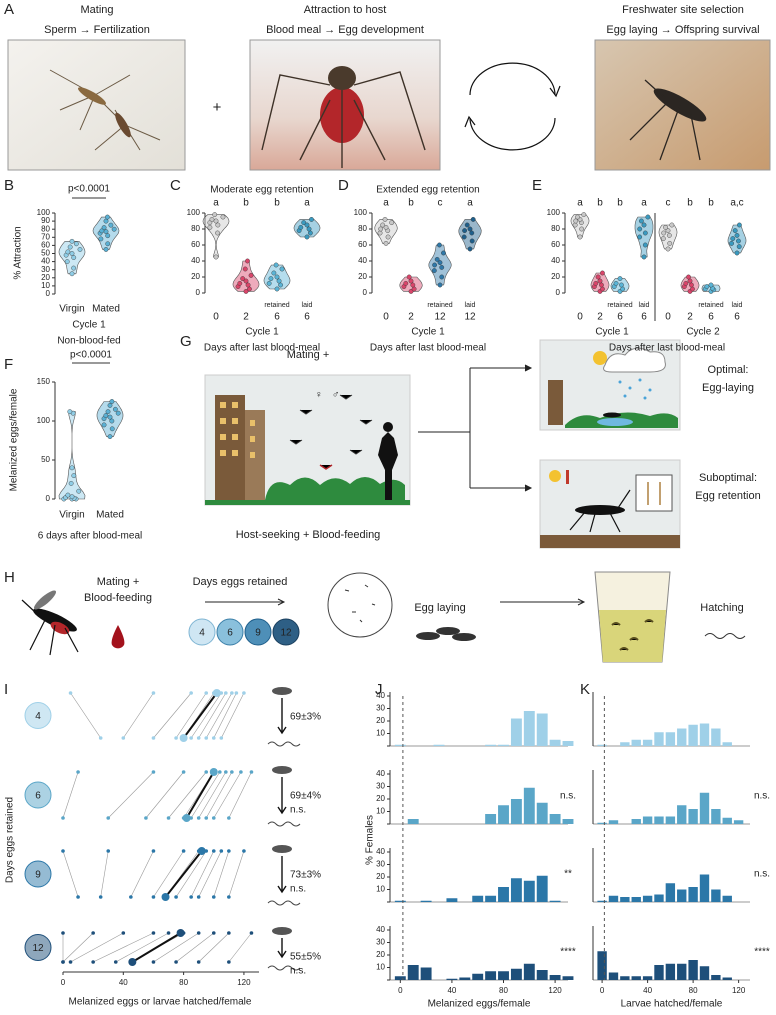 The image size is (776, 1015). Describe the element at coordinates (632, 617) in the screenshot. I see `cup` at that location.